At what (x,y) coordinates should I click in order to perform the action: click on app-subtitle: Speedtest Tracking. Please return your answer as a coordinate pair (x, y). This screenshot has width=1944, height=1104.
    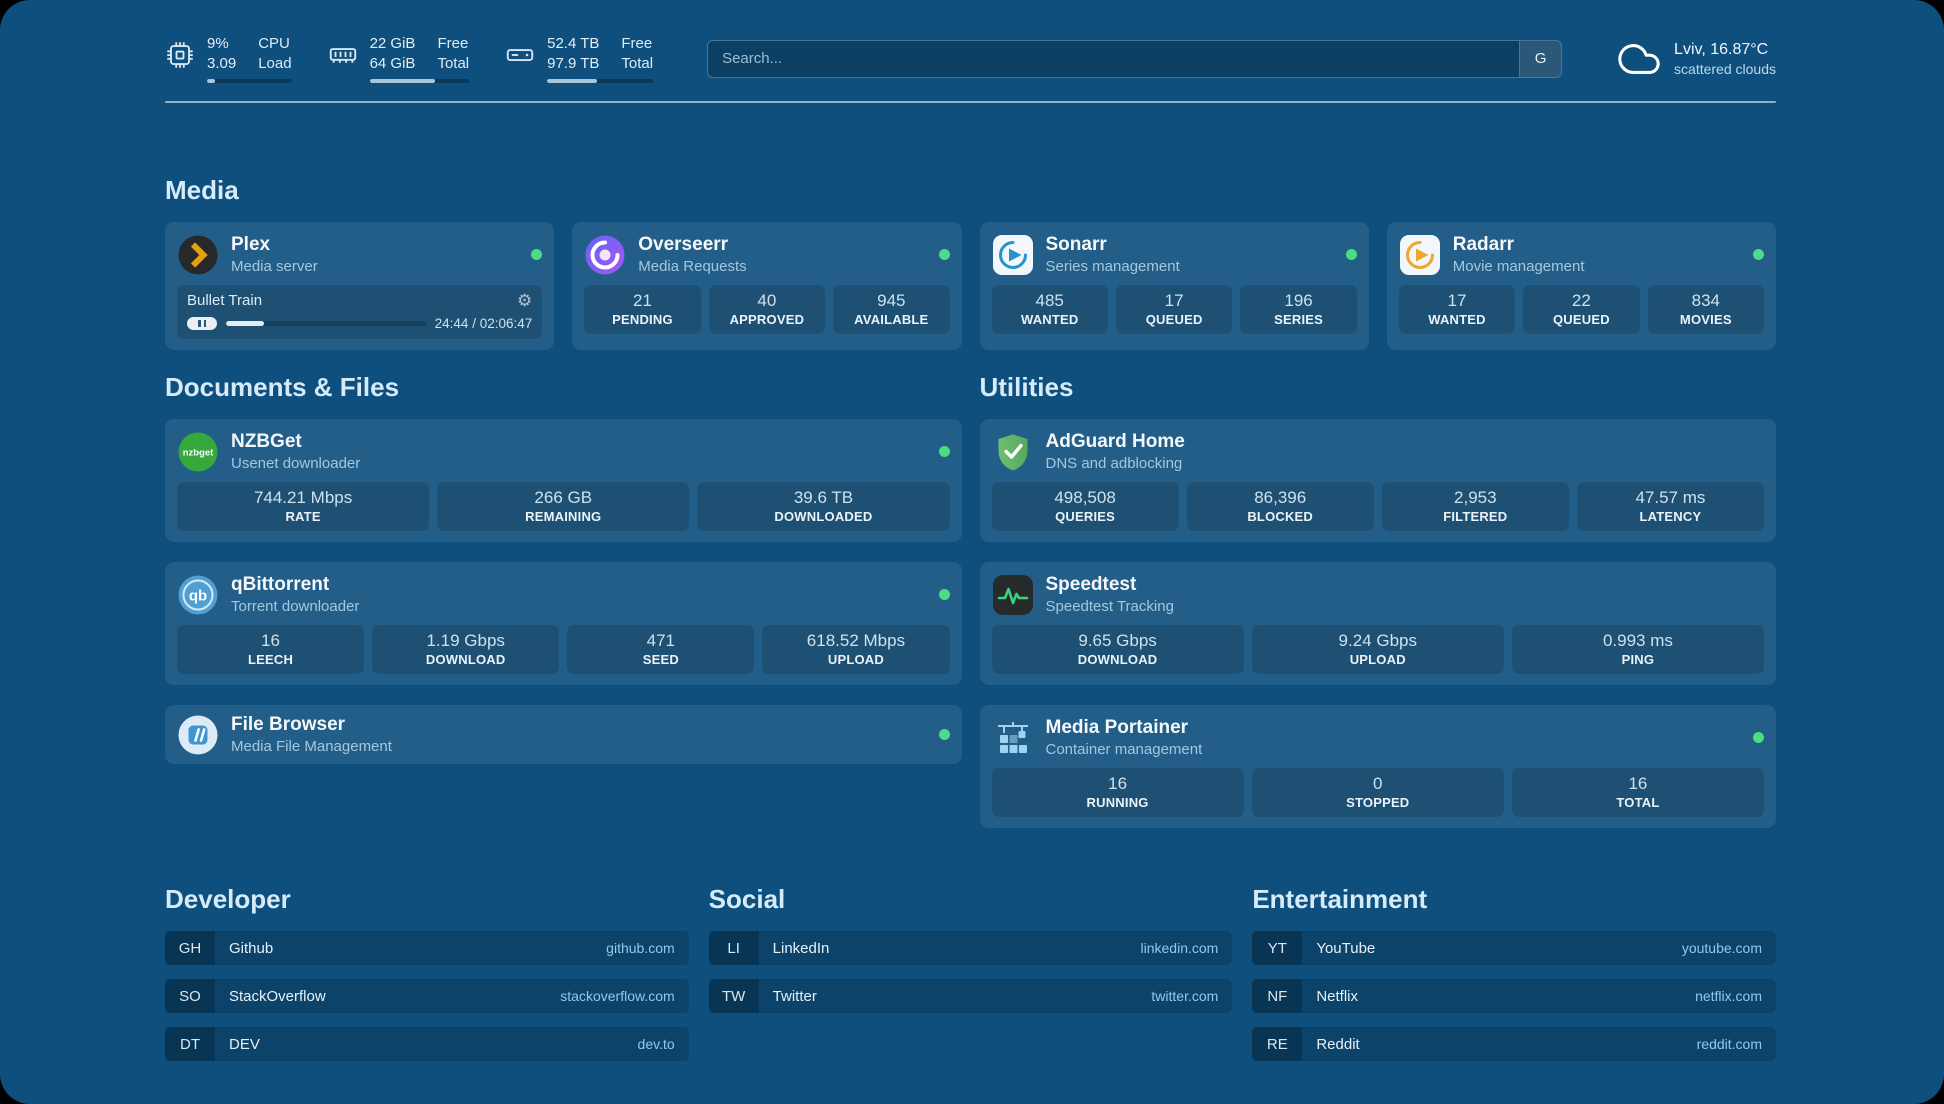
    Looking at the image, I should click on (1109, 606).